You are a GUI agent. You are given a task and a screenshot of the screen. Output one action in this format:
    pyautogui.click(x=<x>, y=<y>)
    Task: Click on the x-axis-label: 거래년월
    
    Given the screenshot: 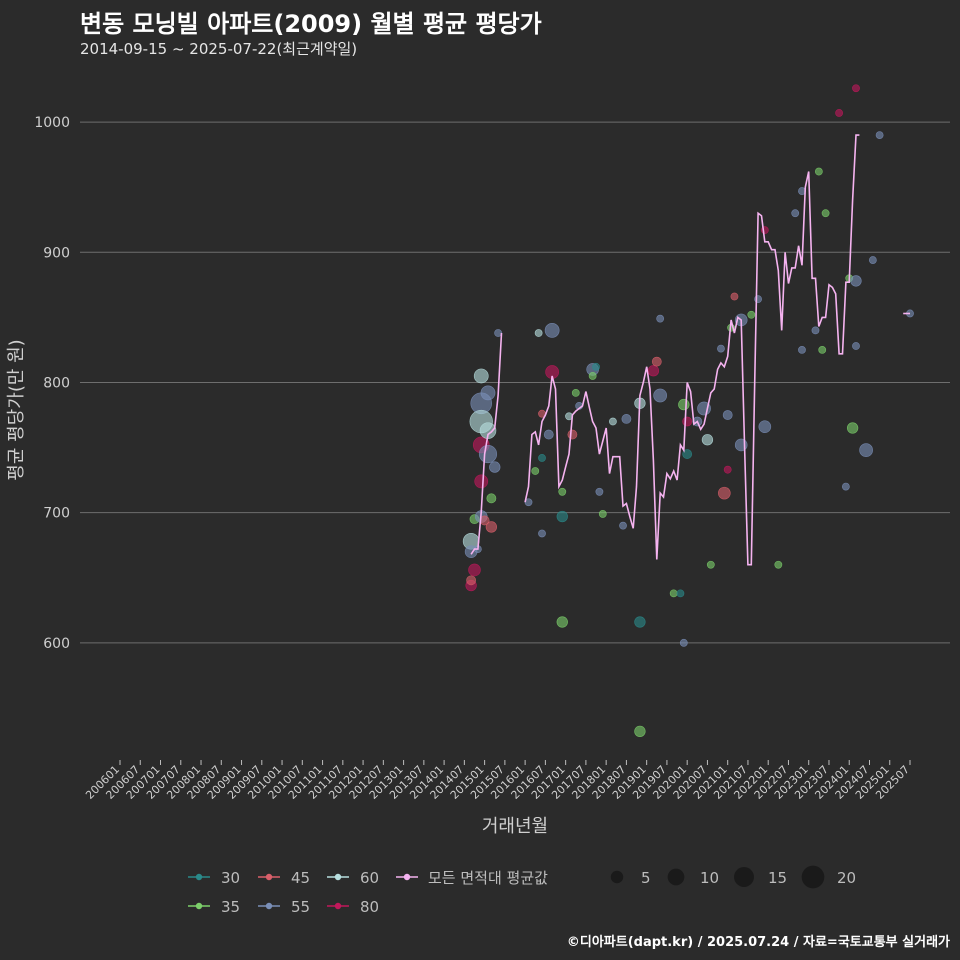 What is the action you would take?
    pyautogui.click(x=515, y=826)
    